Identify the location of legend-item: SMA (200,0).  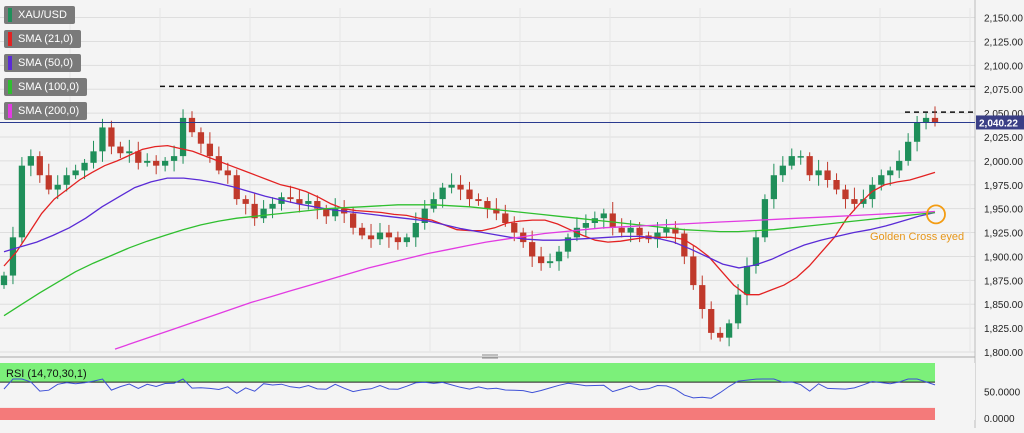
(46, 111).